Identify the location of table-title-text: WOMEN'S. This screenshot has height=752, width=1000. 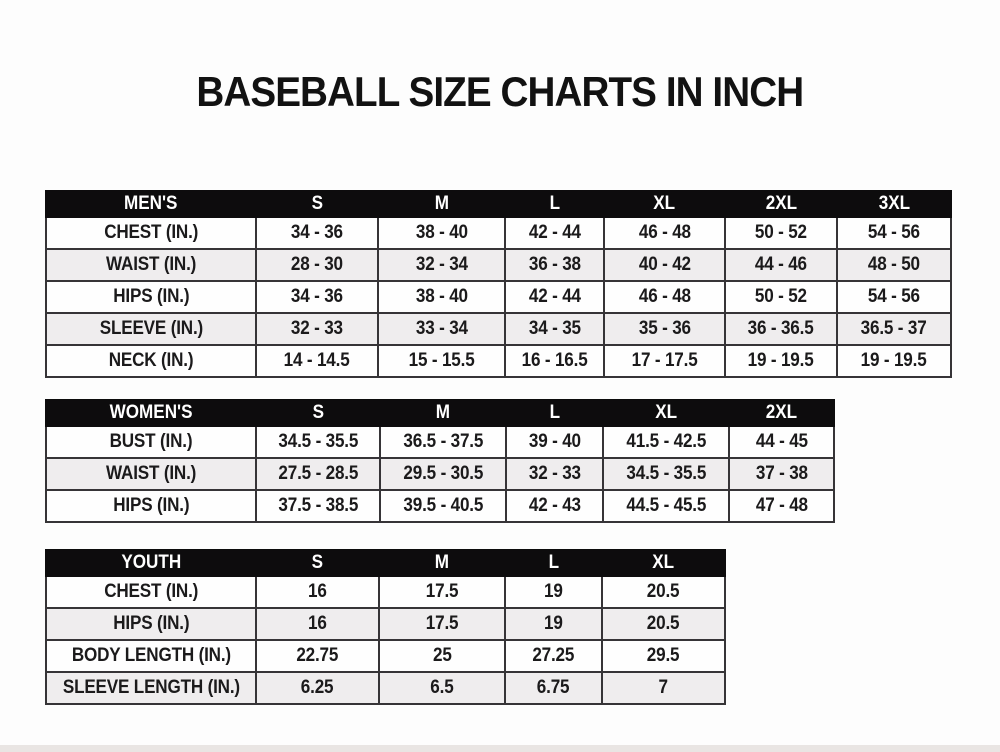
(151, 412).